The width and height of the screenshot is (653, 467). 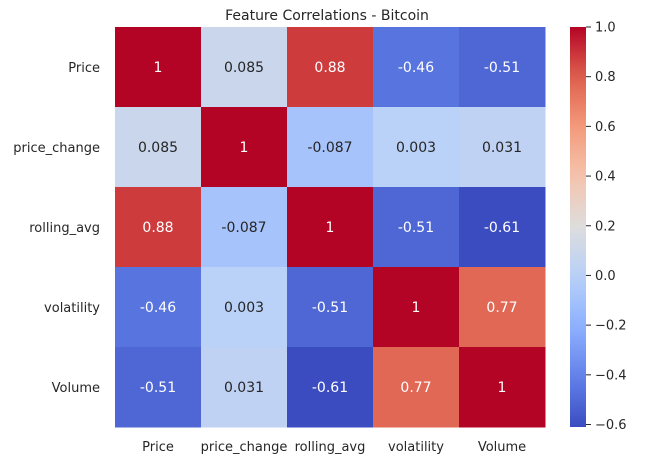 What do you see at coordinates (76, 388) in the screenshot?
I see `row-label: Volume` at bounding box center [76, 388].